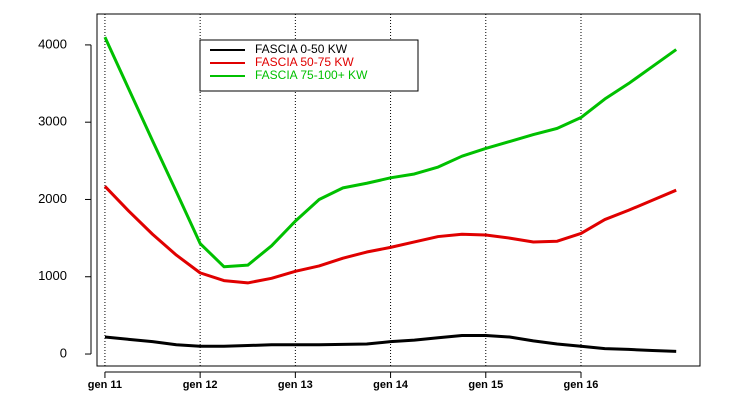 The image size is (733, 416). Describe the element at coordinates (304, 62) in the screenshot. I see `legend-label: FASCIA 50-75 KW` at that location.